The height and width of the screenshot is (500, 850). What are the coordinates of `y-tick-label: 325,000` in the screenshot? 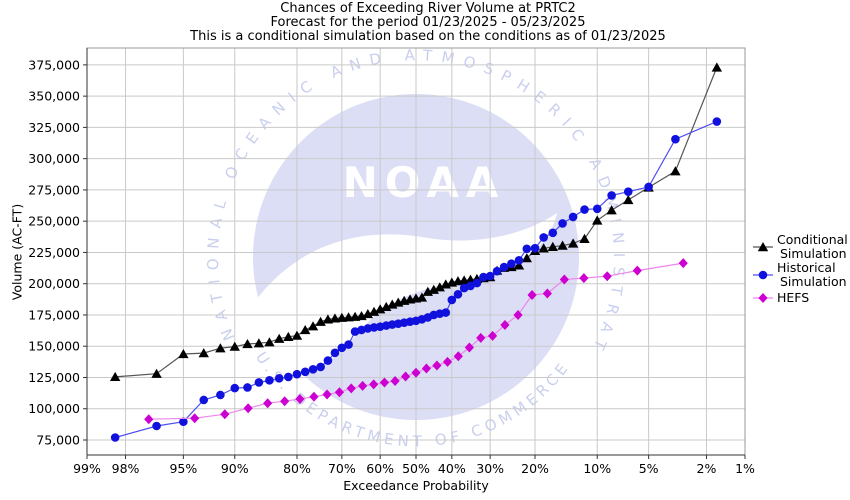 It's located at (54, 127).